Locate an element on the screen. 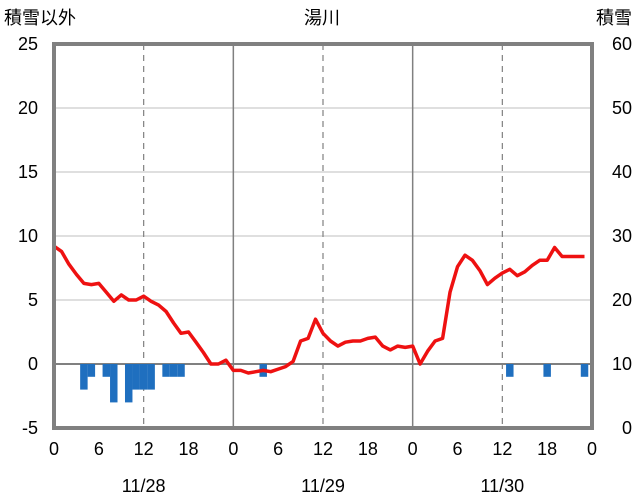 This screenshot has height=501, width=636. bar-series is located at coordinates (334, 383).